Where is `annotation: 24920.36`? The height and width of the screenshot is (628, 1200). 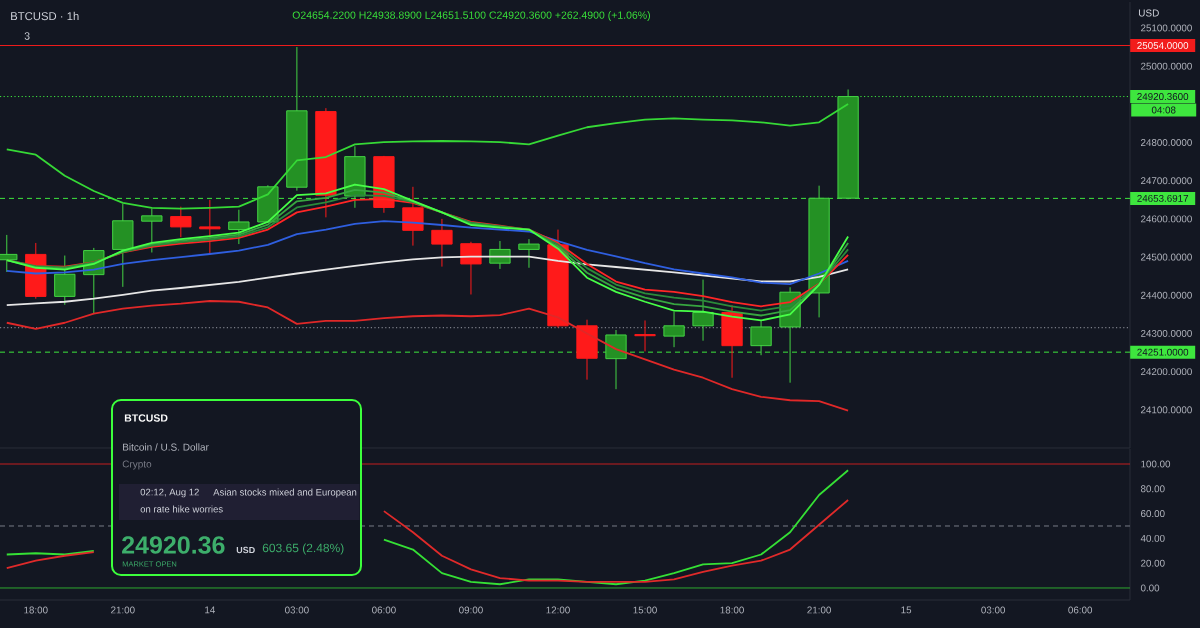 annotation: 24920.36 is located at coordinates (173, 545).